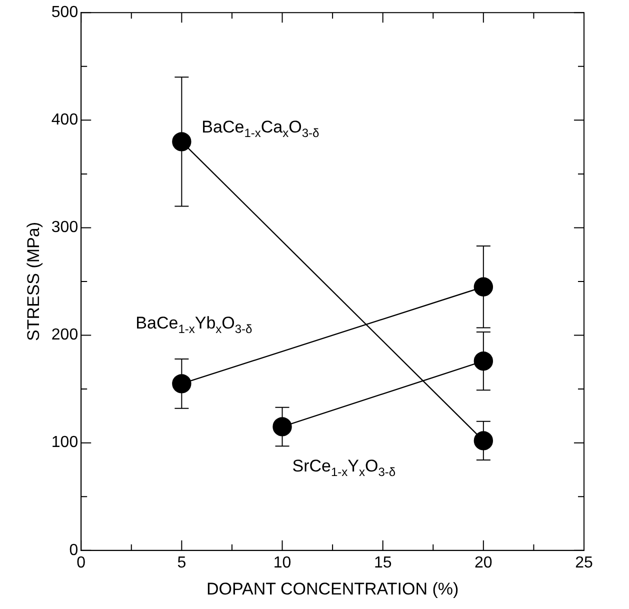 This screenshot has width=629, height=609. What do you see at coordinates (483, 563) in the screenshot?
I see `x-tick-label: 20` at bounding box center [483, 563].